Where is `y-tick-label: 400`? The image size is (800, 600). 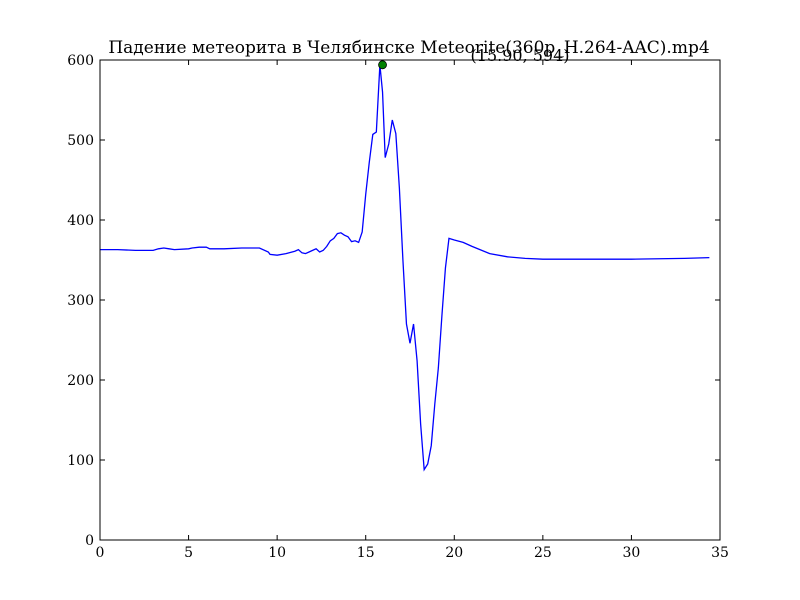 y-tick-label: 400 is located at coordinates (80, 221).